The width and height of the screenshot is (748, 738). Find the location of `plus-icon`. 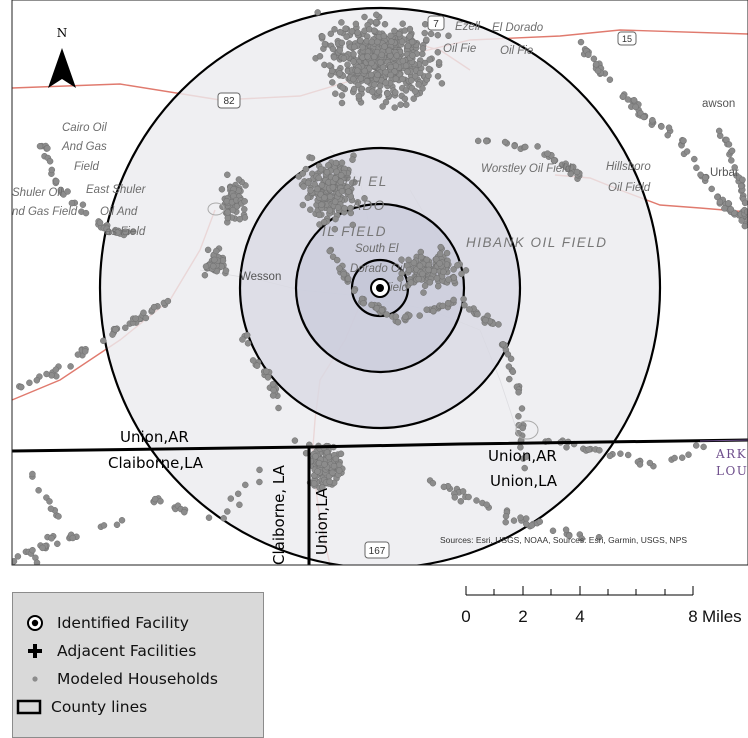

plus-icon is located at coordinates (35, 651).